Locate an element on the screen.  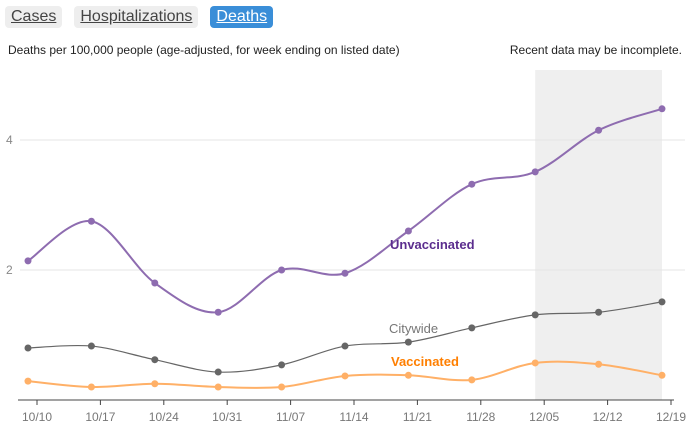
tab-deaths: Deaths is located at coordinates (242, 17).